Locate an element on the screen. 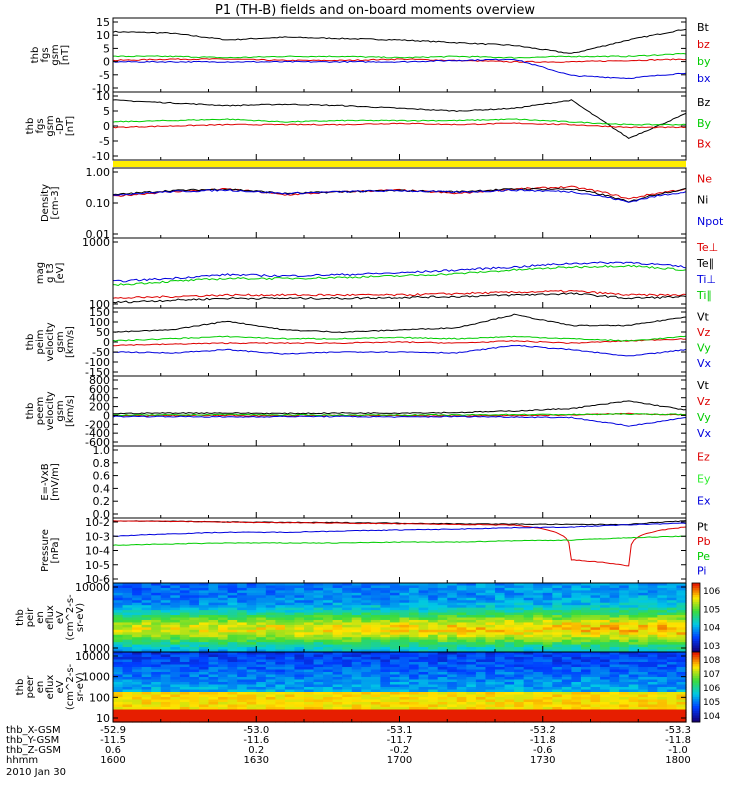 This screenshot has height=800, width=750. y-label-line: sr-eV) is located at coordinates (80, 686).